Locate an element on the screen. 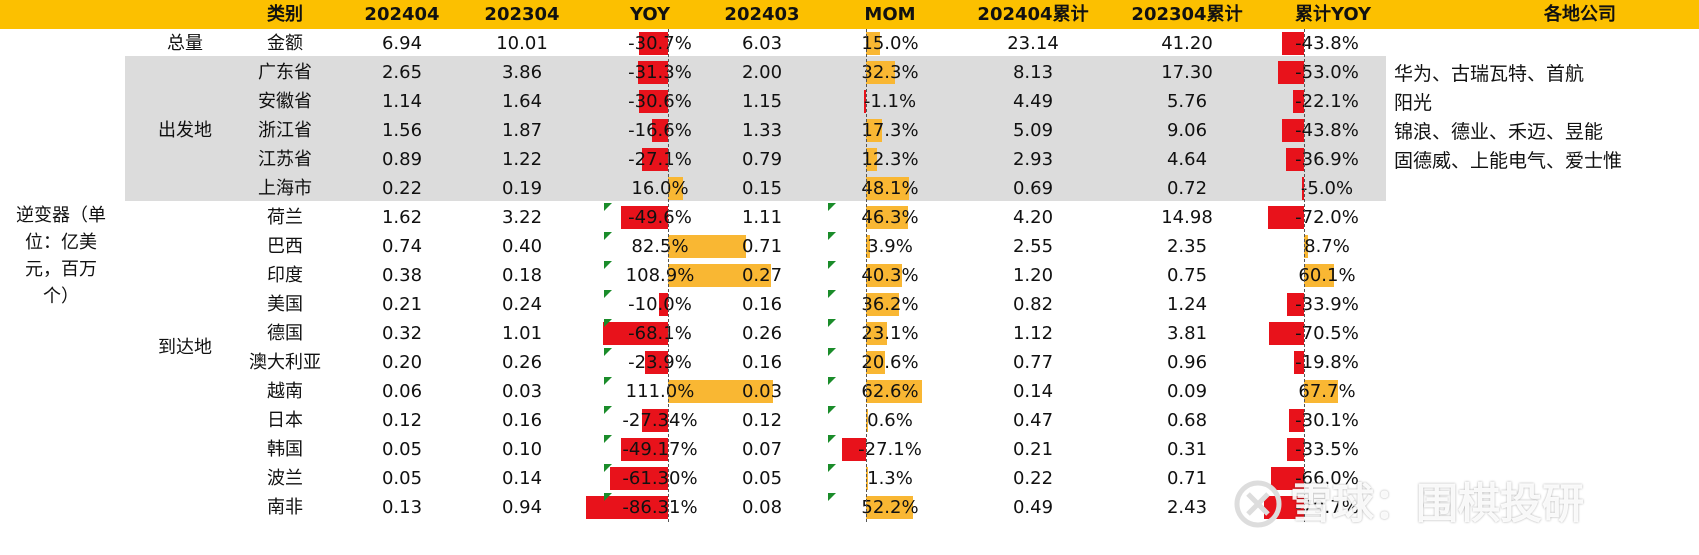  cell-v2403: 0.12 is located at coordinates (762, 420).